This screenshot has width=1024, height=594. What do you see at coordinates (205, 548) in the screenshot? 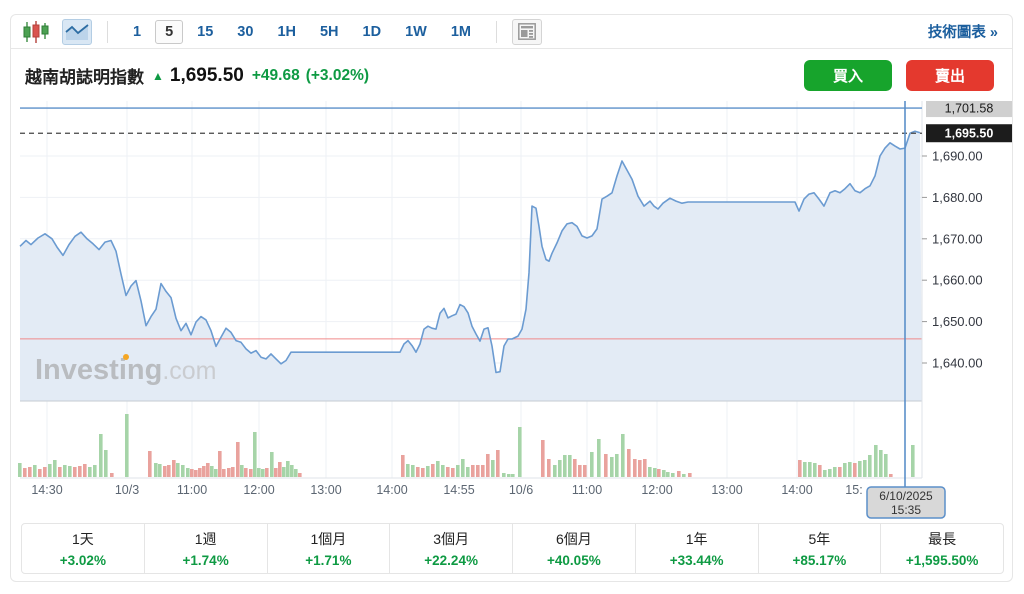
I see `perf-cell-1週: 1週 +1.74%` at bounding box center [205, 548].